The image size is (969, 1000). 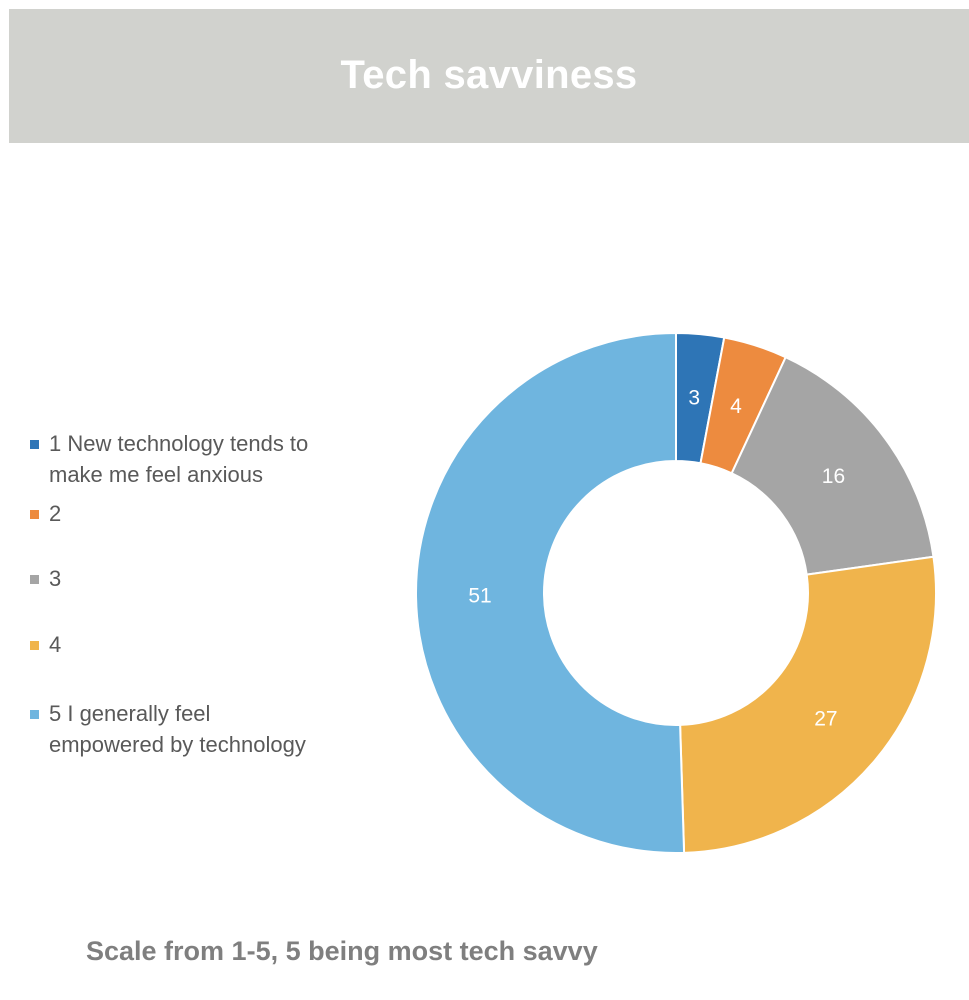 I want to click on slice-label-1: 3, so click(x=694, y=397).